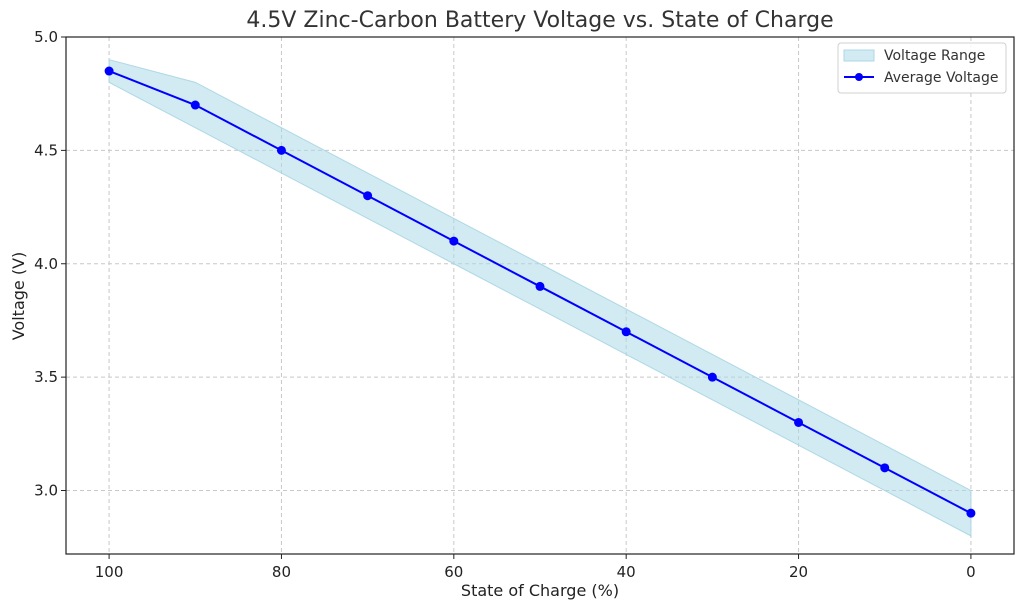 The height and width of the screenshot is (610, 1024). I want to click on legend-label-voltage-range: Voltage Range, so click(934, 56).